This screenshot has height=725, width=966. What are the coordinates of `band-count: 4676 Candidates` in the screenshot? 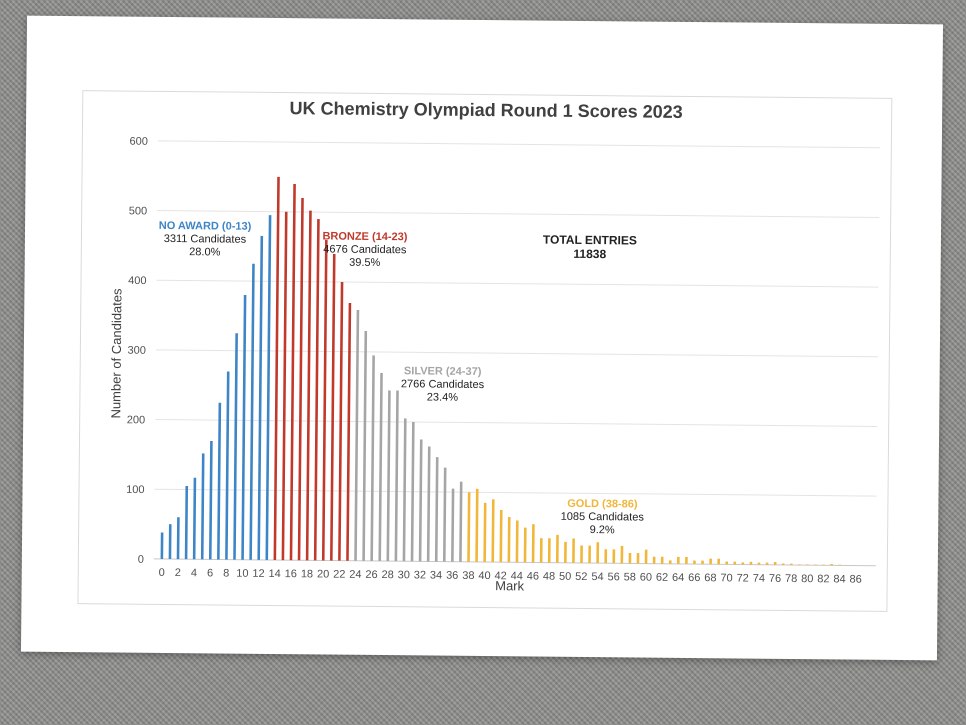 It's located at (365, 250).